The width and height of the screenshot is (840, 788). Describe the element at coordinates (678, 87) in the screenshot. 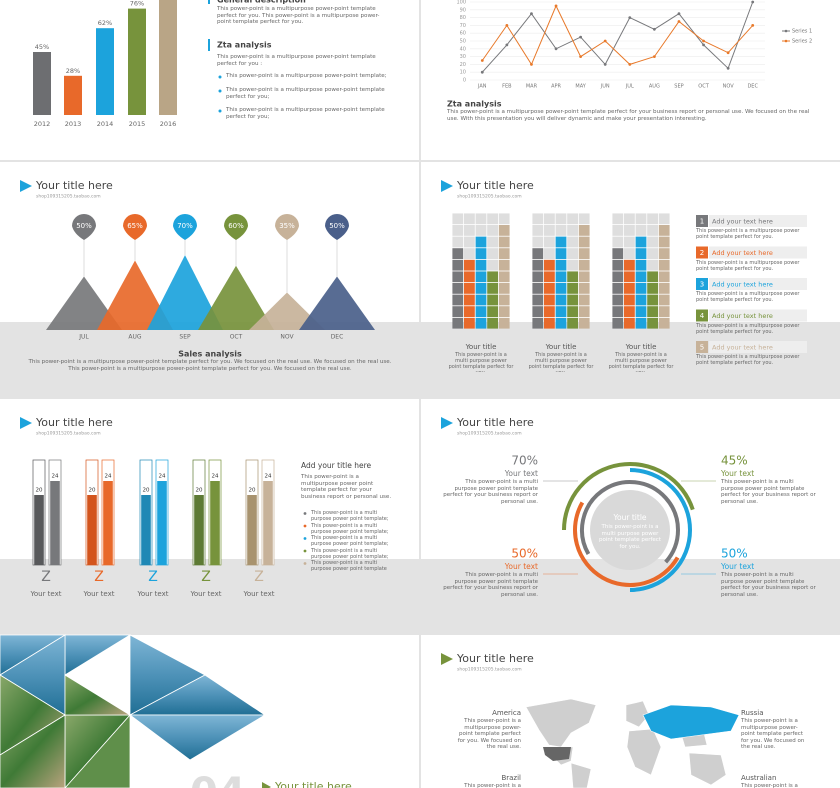

I see `x-tick-label: SEP` at that location.